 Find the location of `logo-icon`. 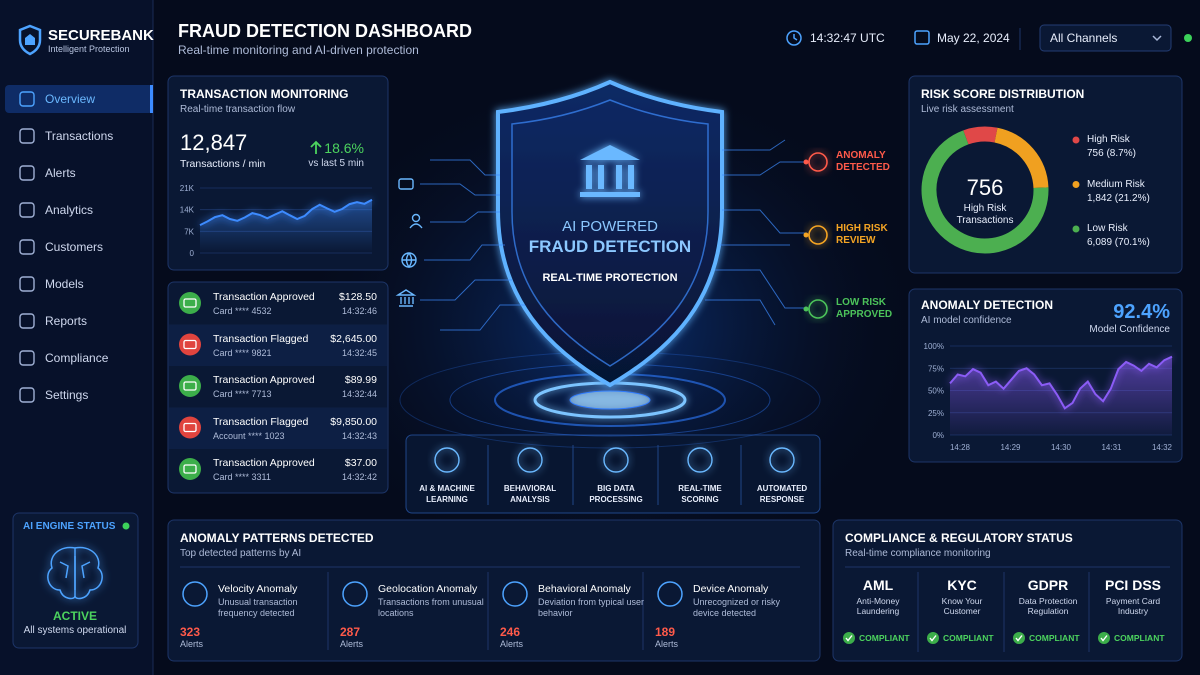

logo-icon is located at coordinates (30, 40).